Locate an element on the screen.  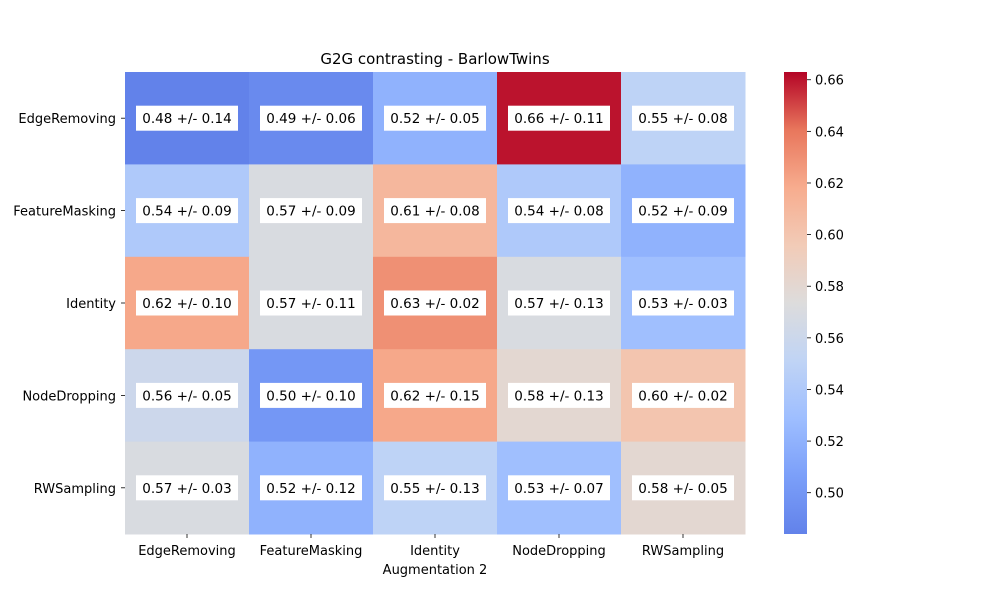
y-tick-label: EdgeRemoving is located at coordinates (67, 119).